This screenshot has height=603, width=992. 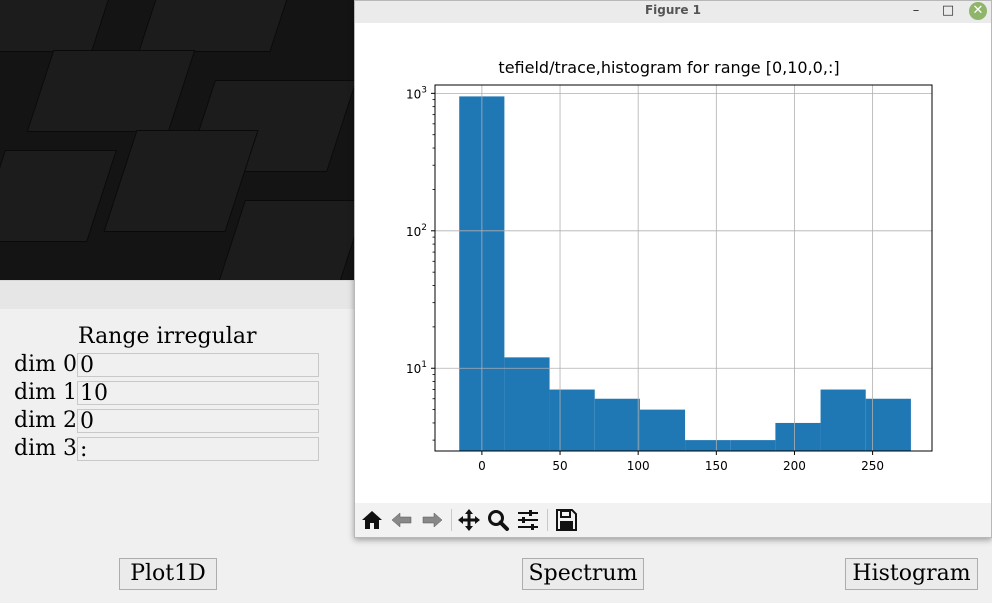 What do you see at coordinates (872, 466) in the screenshot?
I see `x-tick-label: 250` at bounding box center [872, 466].